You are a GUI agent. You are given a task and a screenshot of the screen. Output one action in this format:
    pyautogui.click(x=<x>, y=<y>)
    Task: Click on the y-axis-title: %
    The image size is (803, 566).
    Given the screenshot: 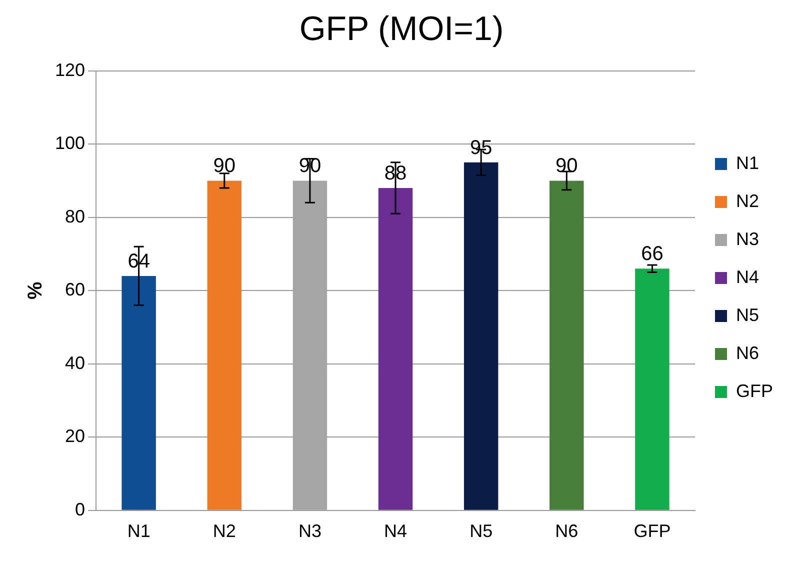 What is the action you would take?
    pyautogui.click(x=35, y=291)
    